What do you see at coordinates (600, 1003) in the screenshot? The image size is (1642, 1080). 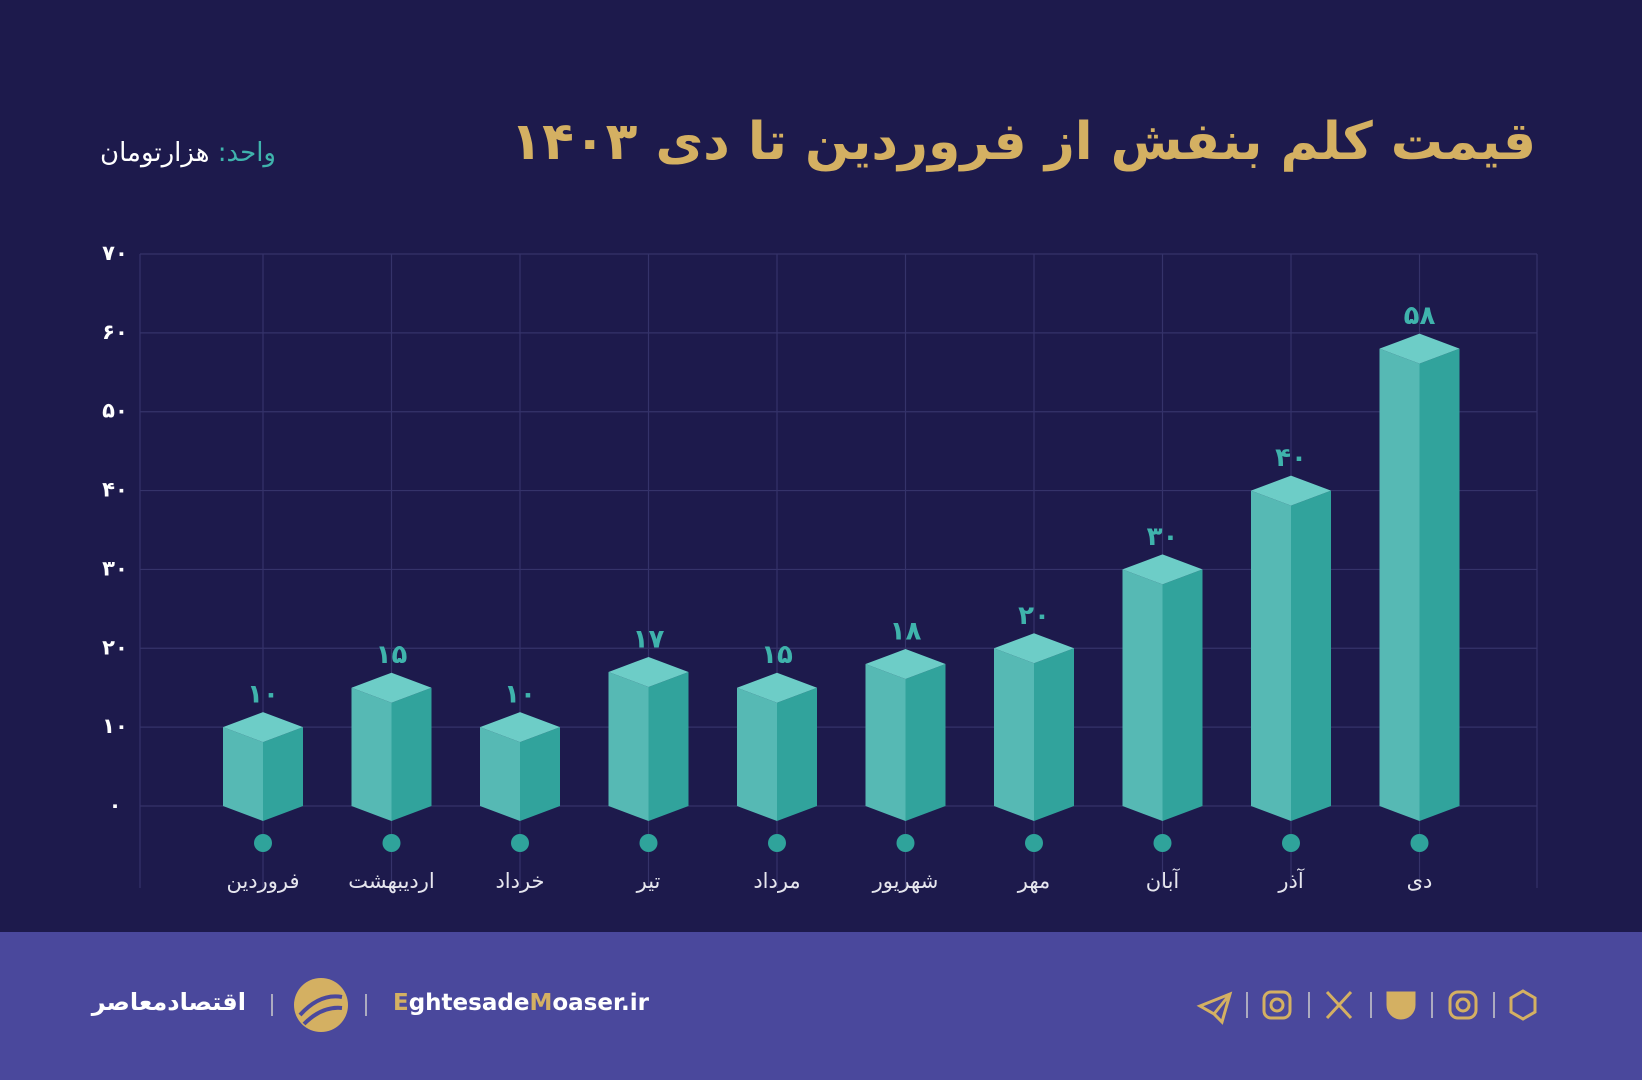 I see `site-part: oaser.ir` at bounding box center [600, 1003].